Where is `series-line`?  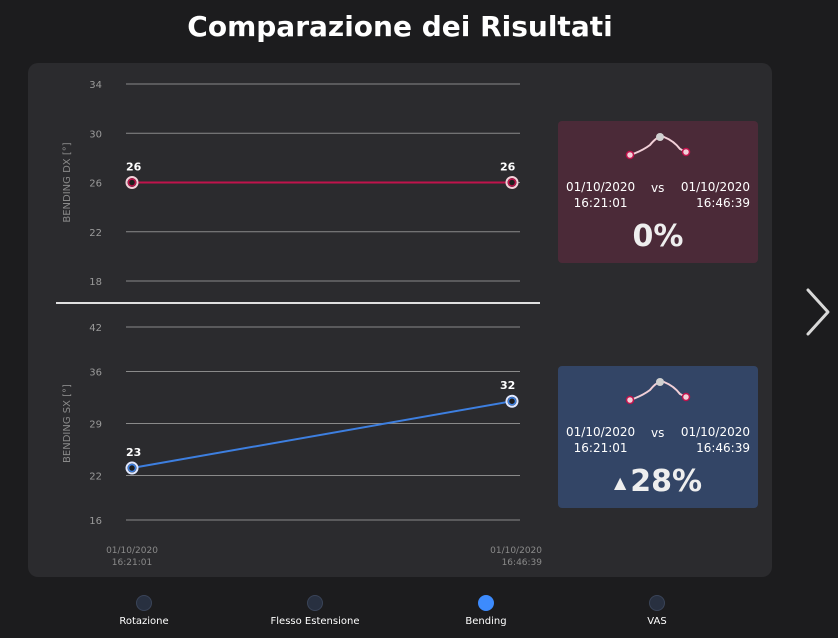 series-line is located at coordinates (322, 435).